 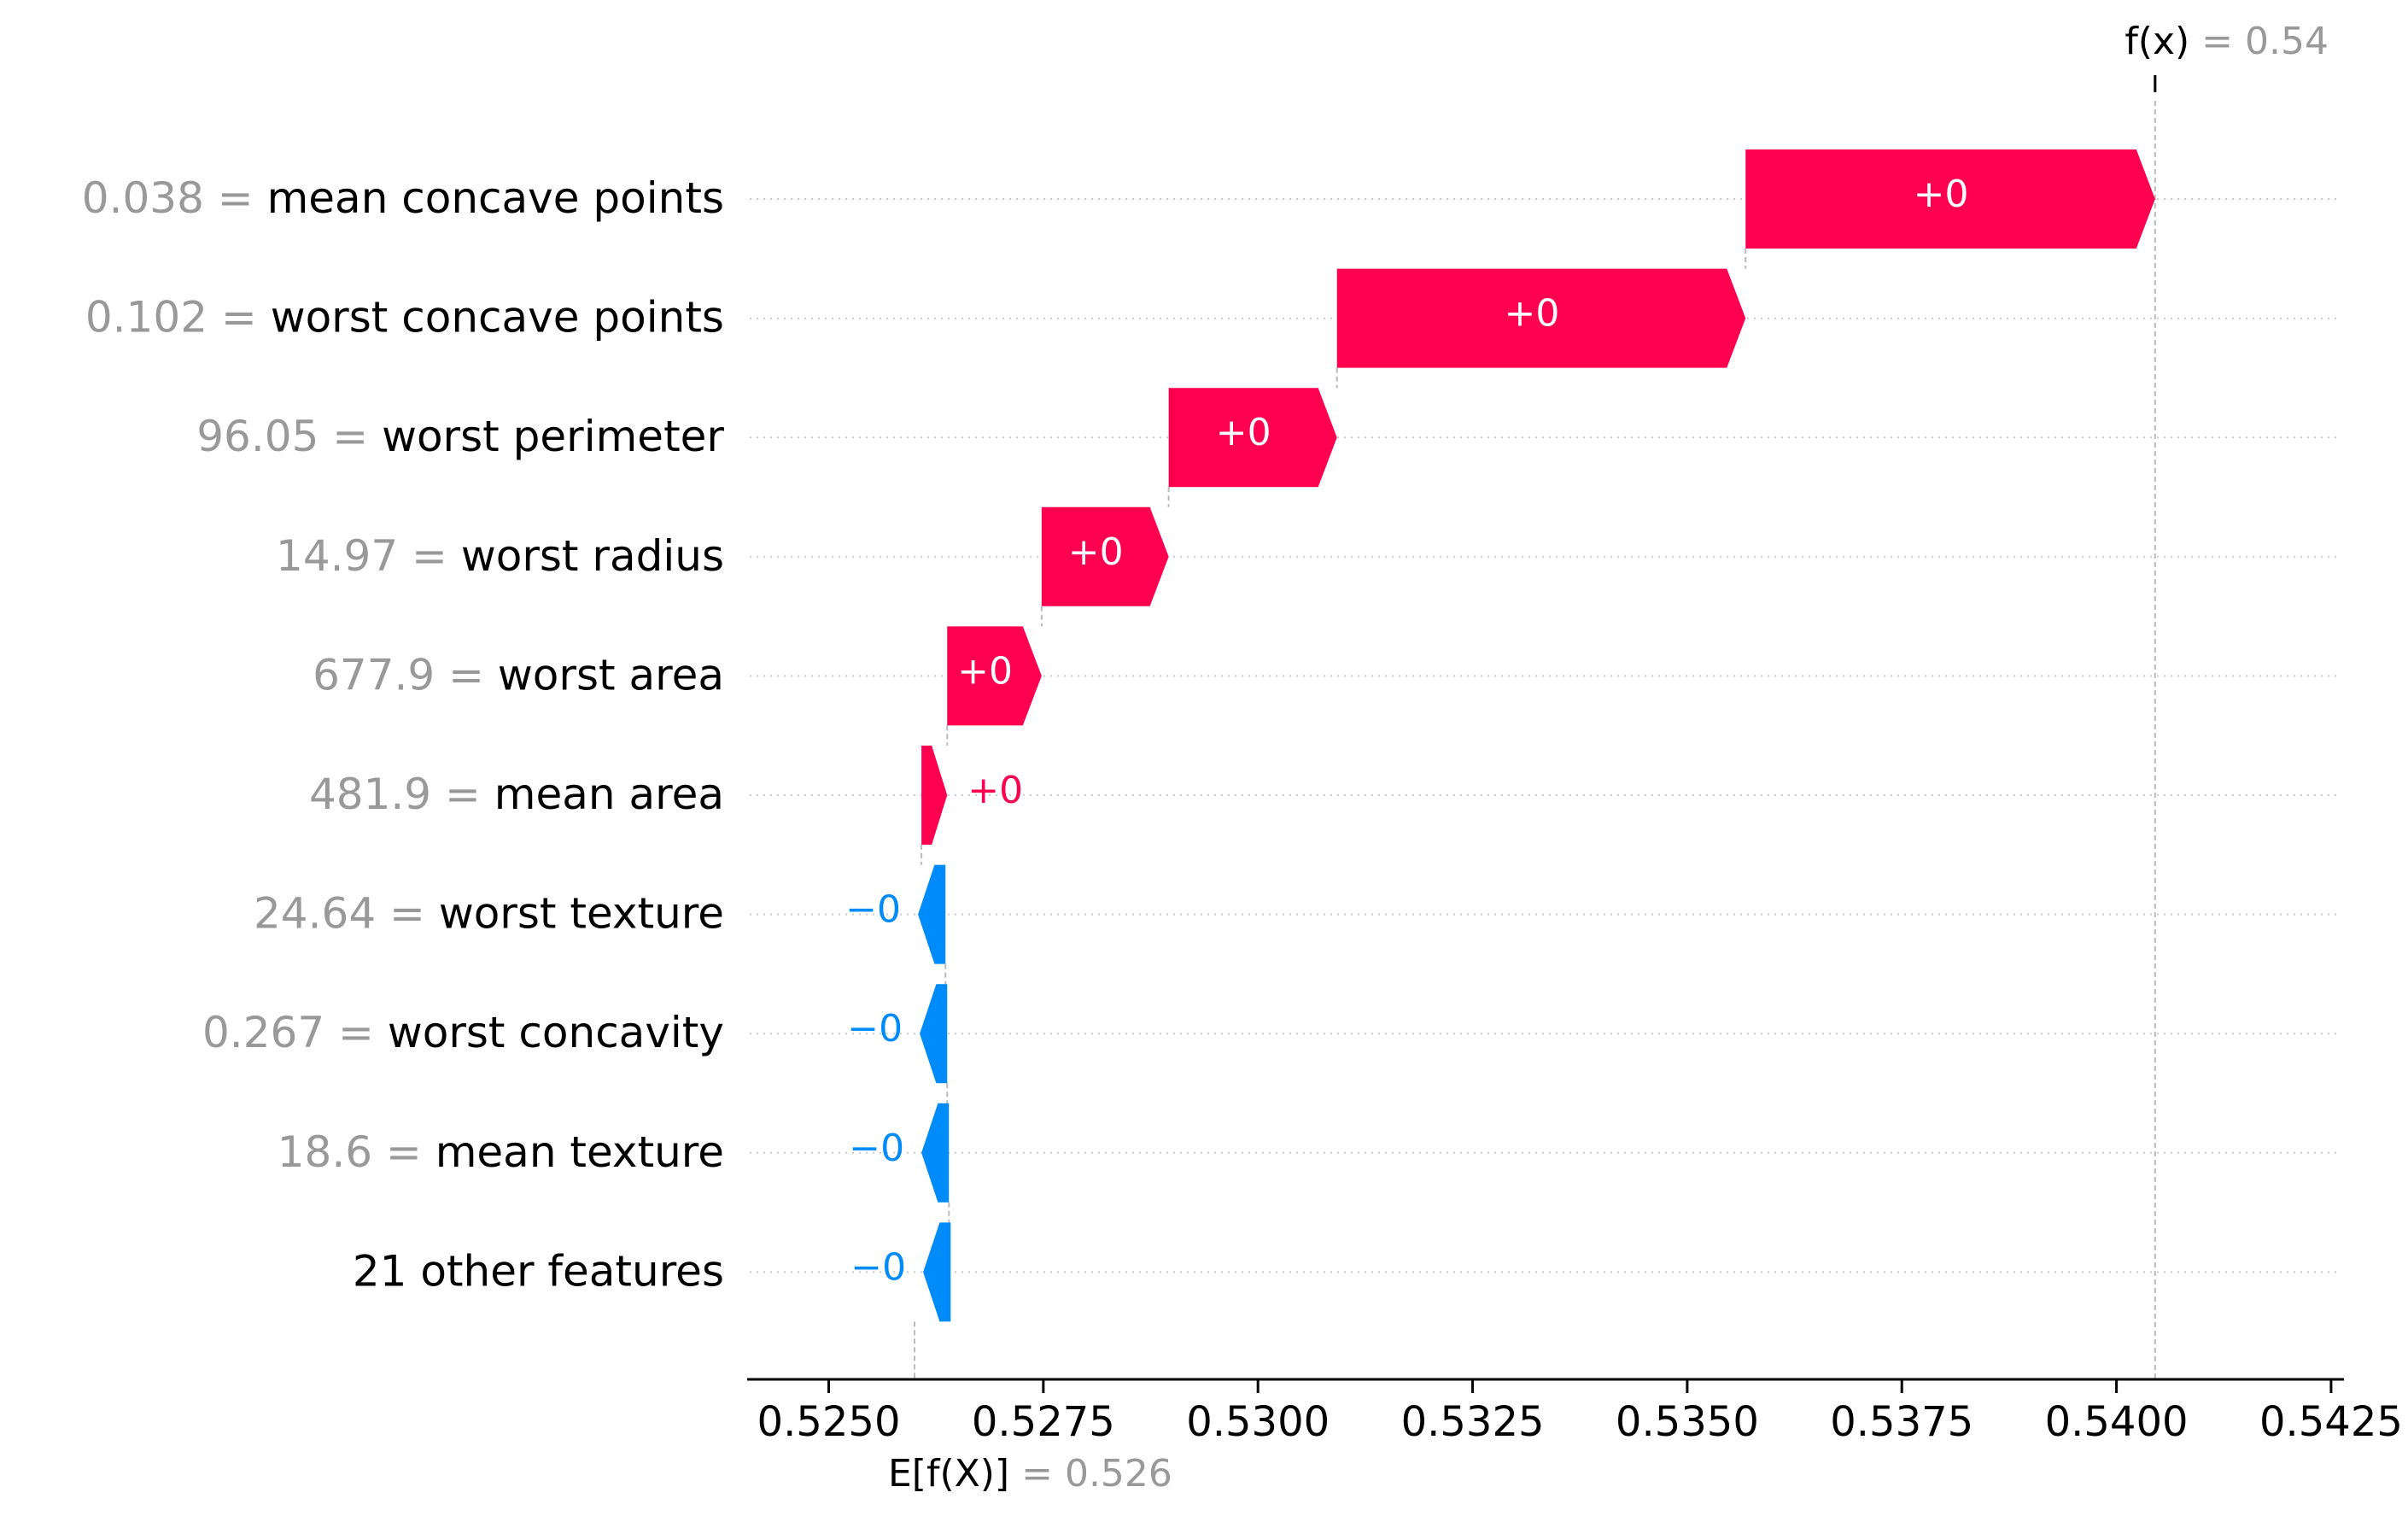 I want to click on feature-value: 481.9, so click(x=370, y=794).